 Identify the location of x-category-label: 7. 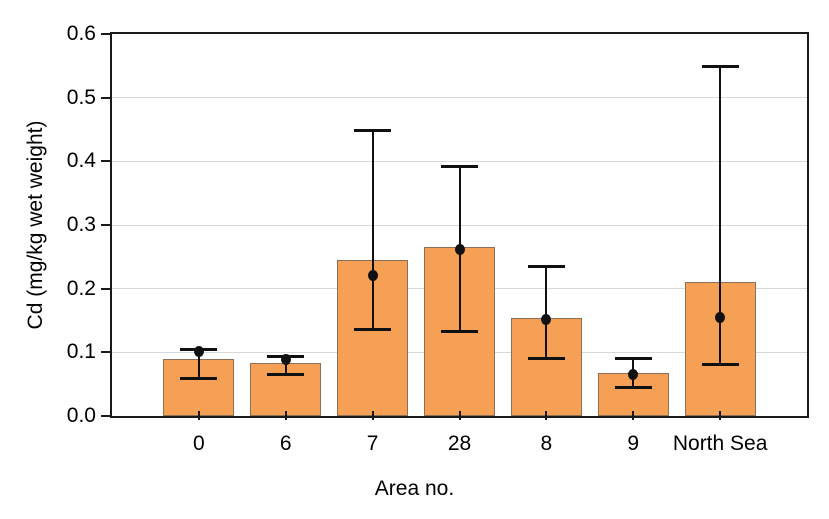
(372, 443).